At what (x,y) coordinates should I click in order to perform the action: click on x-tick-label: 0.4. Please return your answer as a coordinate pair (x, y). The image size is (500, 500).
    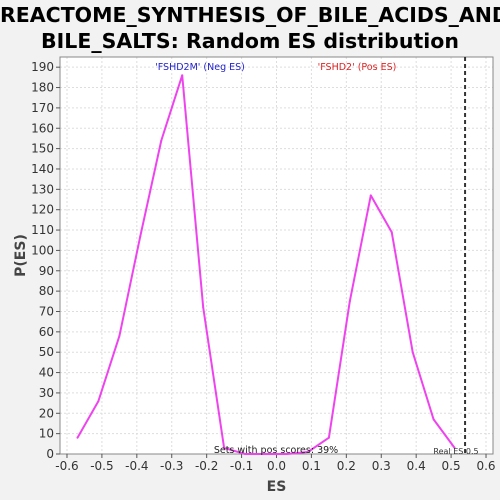
    Looking at the image, I should click on (416, 466).